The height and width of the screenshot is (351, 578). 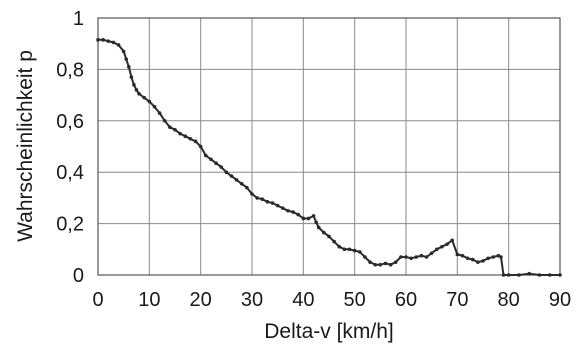 I want to click on x-axis-title: Delta-v [km/h], so click(x=329, y=331).